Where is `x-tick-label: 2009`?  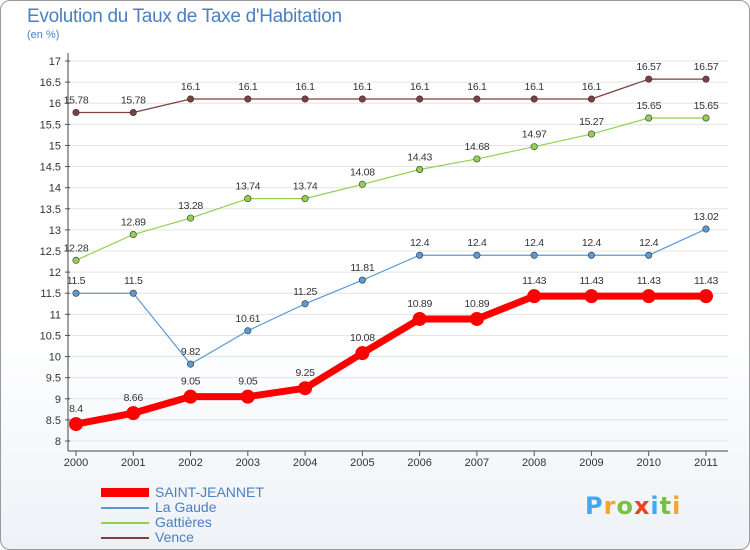 x-tick-label: 2009 is located at coordinates (591, 463).